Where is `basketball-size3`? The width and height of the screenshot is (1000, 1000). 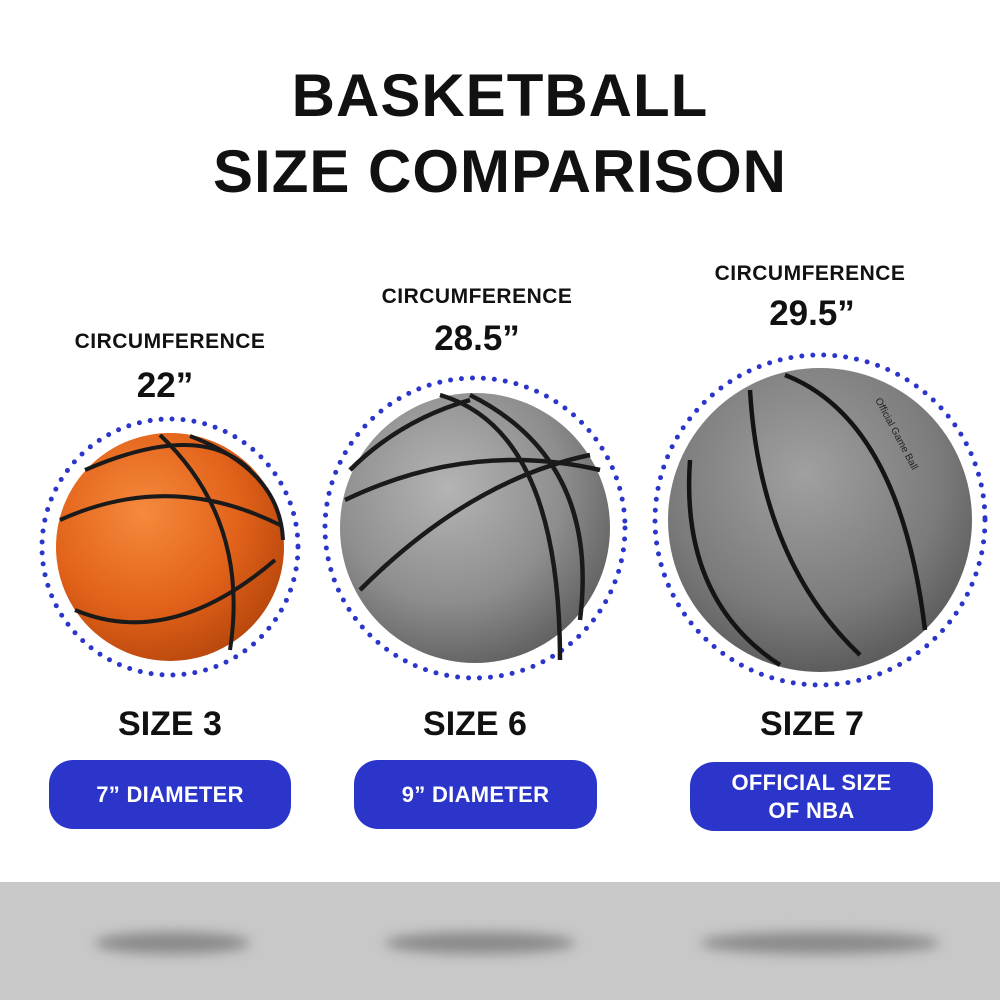
basketball-size3 is located at coordinates (170, 547).